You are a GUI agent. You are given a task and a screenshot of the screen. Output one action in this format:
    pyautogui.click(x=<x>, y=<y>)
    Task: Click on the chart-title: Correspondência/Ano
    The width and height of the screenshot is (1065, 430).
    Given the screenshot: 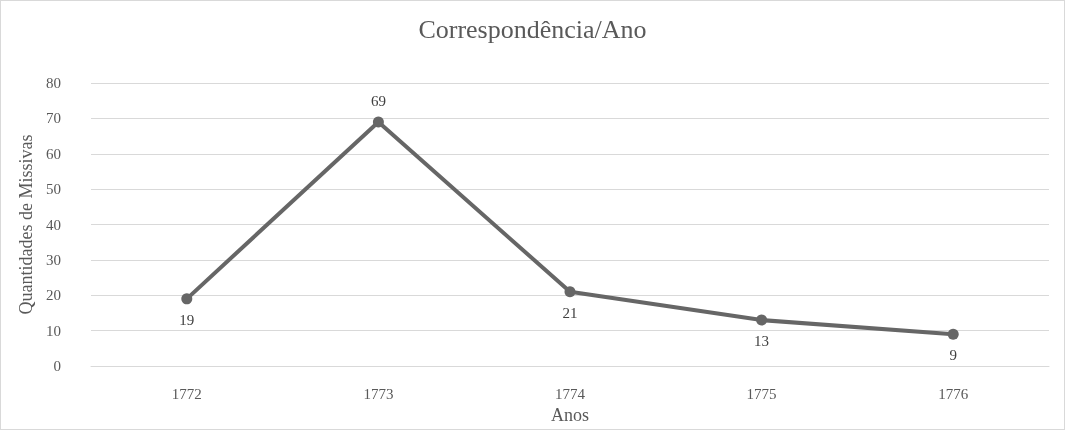 What is the action you would take?
    pyautogui.click(x=532, y=29)
    